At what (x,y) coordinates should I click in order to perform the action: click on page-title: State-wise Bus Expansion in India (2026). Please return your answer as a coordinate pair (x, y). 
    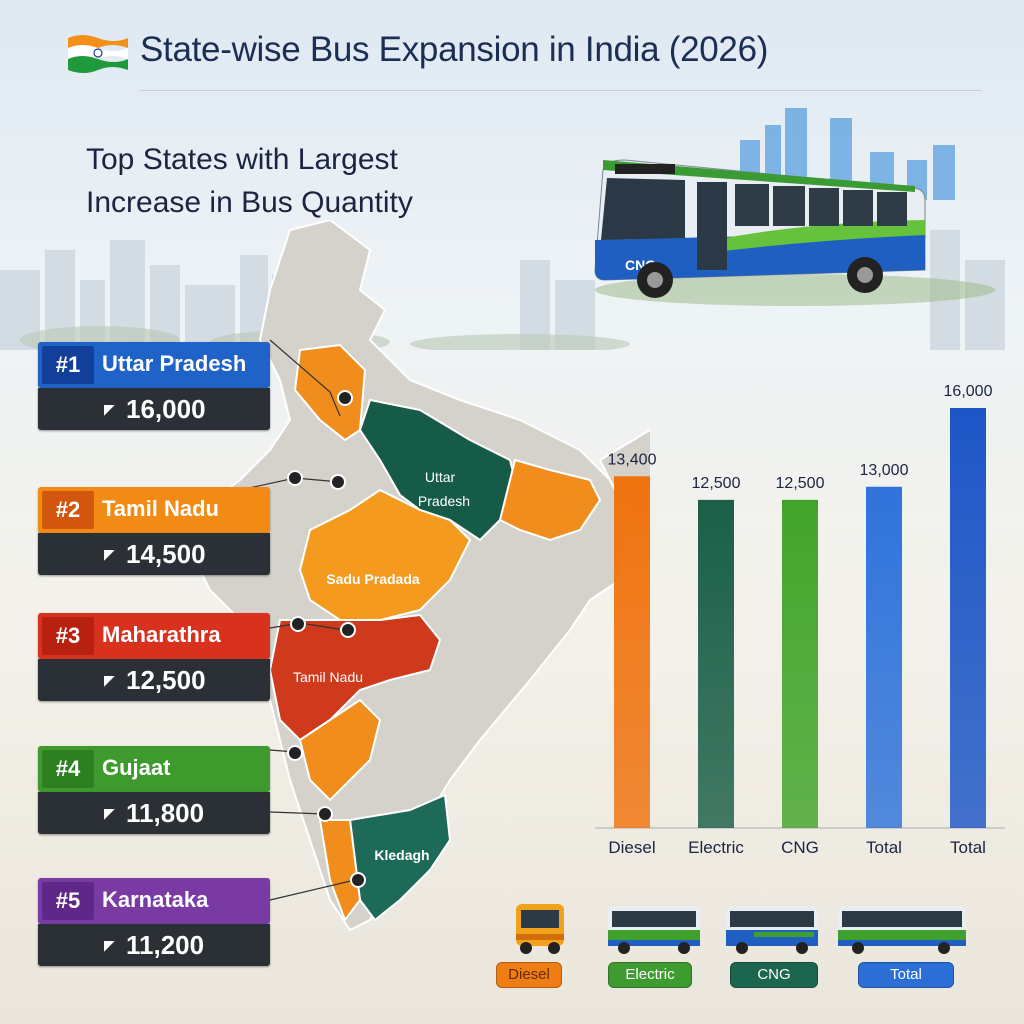
    Looking at the image, I should click on (454, 49).